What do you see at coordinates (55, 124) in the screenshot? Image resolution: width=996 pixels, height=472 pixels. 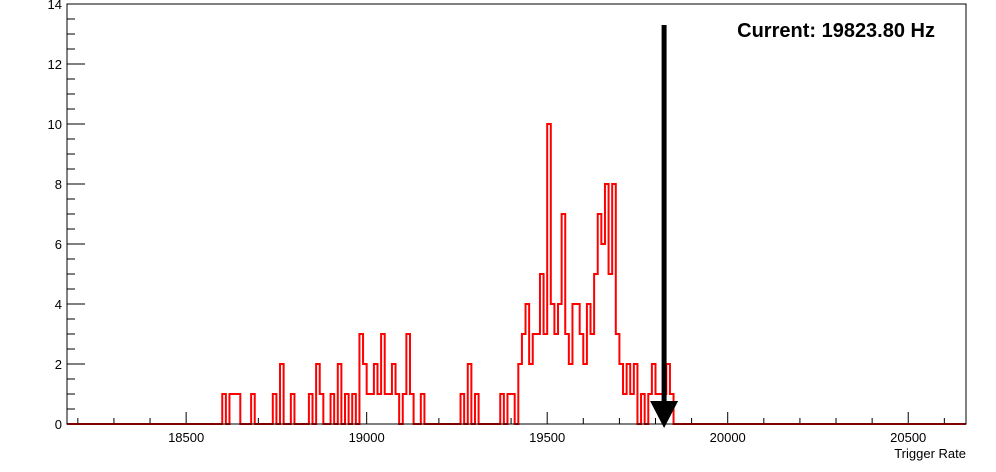 I see `y-tick-label: 10` at bounding box center [55, 124].